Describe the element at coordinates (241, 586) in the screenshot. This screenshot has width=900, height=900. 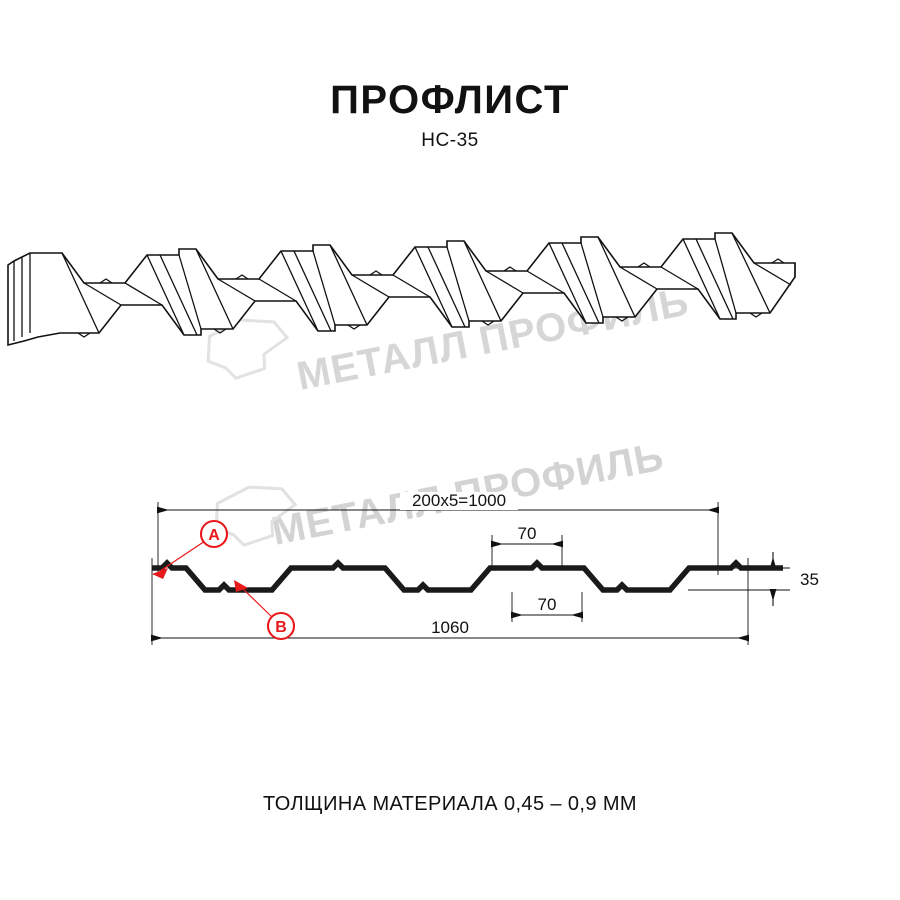
I see `callout-b-arrow-icon` at that location.